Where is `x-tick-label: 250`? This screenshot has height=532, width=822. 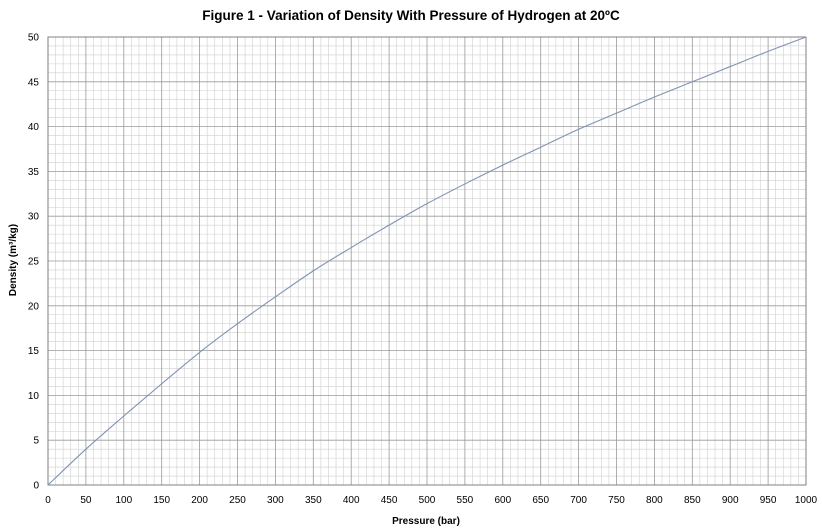
x-tick-label: 250 is located at coordinates (237, 500).